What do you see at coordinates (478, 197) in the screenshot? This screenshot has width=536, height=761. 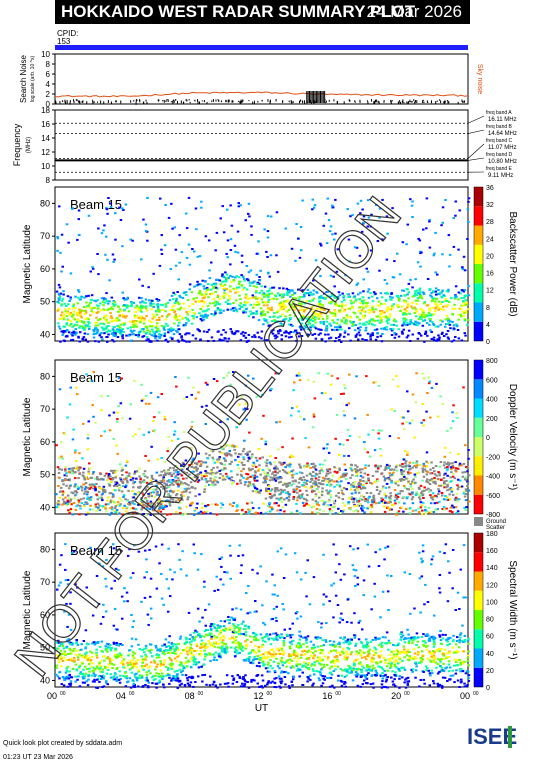 I see `colorbar-swatch` at bounding box center [478, 197].